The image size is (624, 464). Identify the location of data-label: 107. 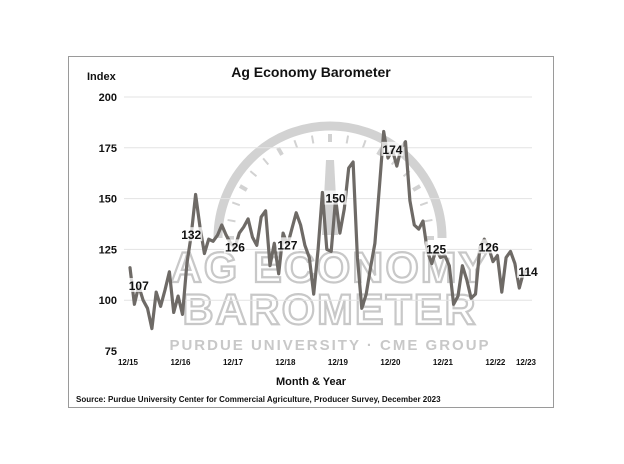
(139, 286).